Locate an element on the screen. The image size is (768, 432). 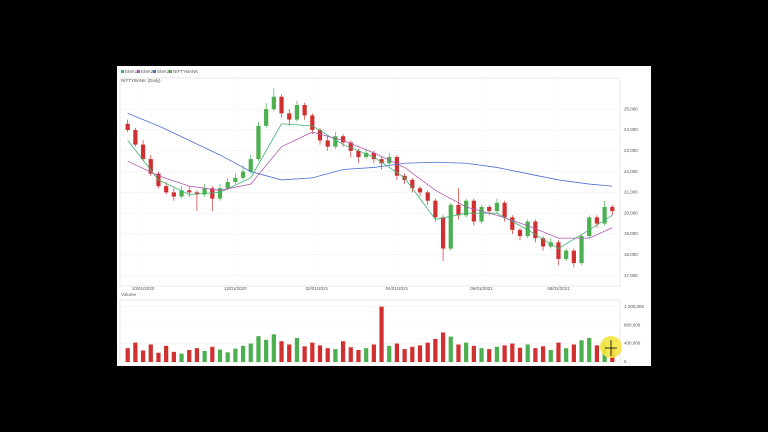
x-tick-label: 04/01/2021 is located at coordinates (397, 288).